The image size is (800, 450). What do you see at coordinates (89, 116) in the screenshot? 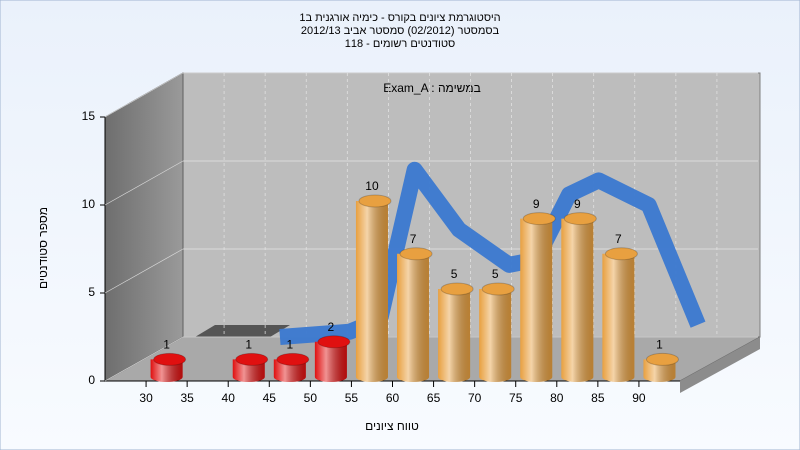
I see `y-tick-label: 15` at bounding box center [89, 116].